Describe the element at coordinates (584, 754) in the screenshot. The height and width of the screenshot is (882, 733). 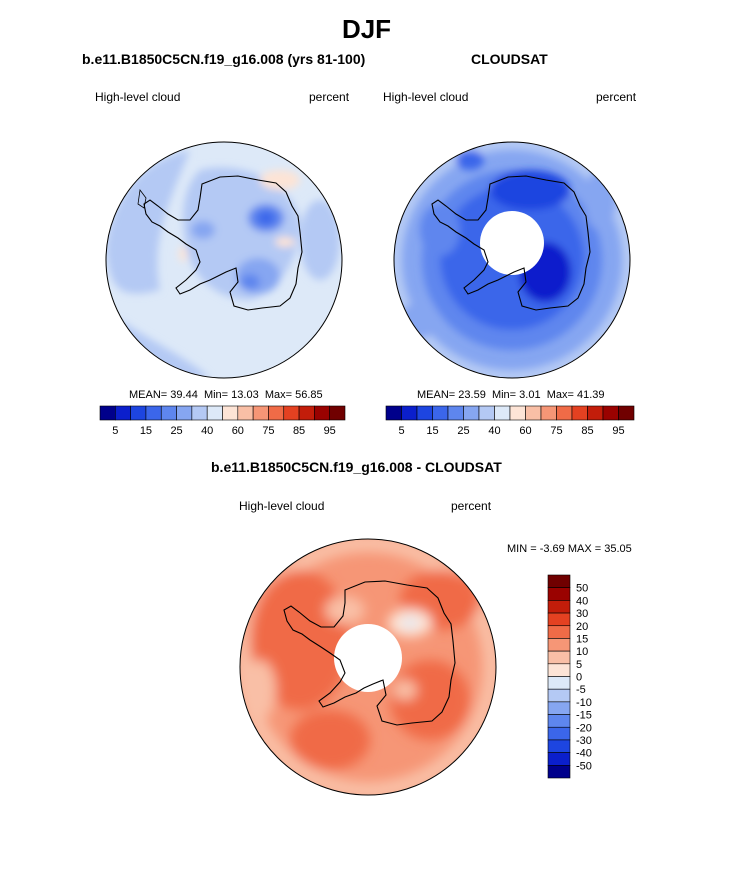
I see `diff-colorbar-tick-label: -40` at that location.